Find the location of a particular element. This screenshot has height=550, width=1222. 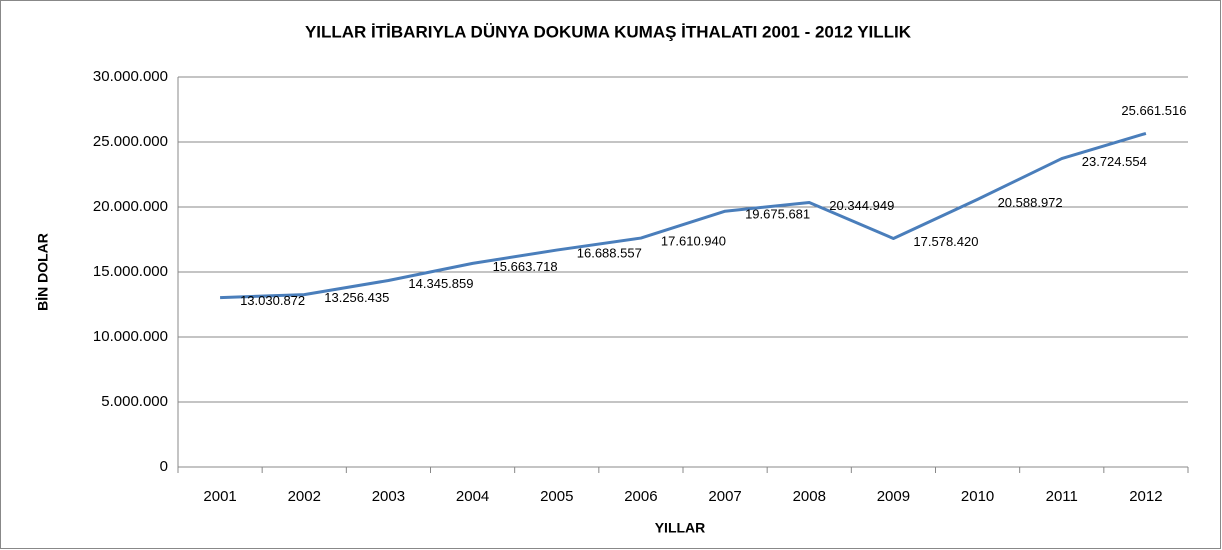

x-tick-label: 2010 is located at coordinates (977, 496).